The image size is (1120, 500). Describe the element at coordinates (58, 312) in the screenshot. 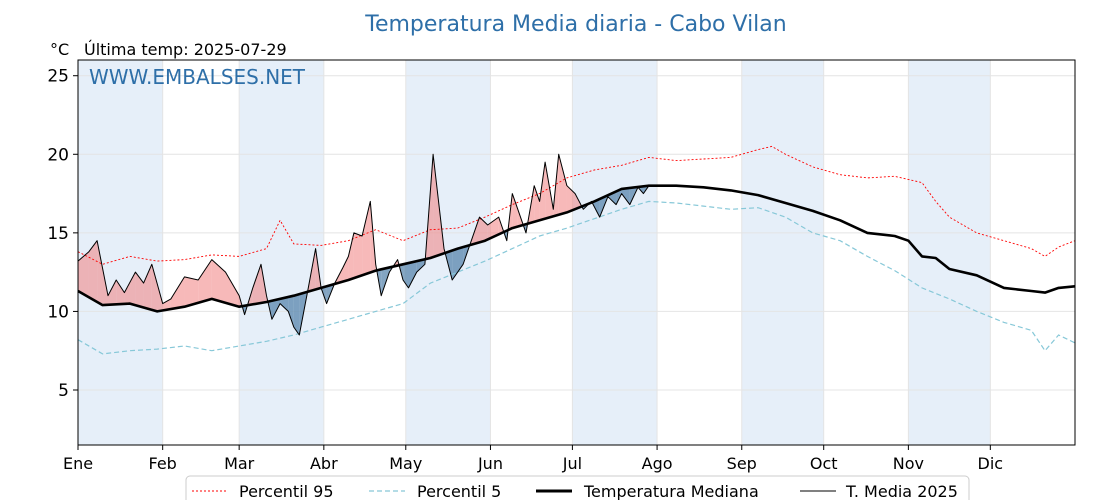

I see `y-tick-label: 10` at that location.